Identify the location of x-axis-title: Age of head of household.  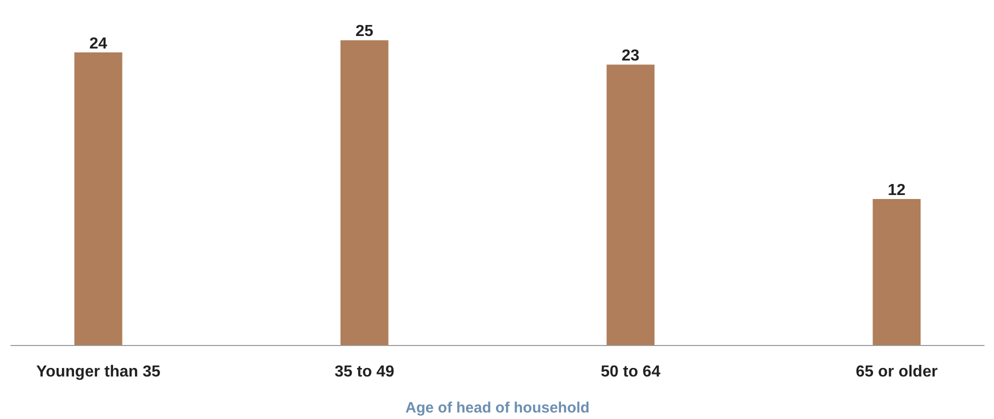
(497, 408).